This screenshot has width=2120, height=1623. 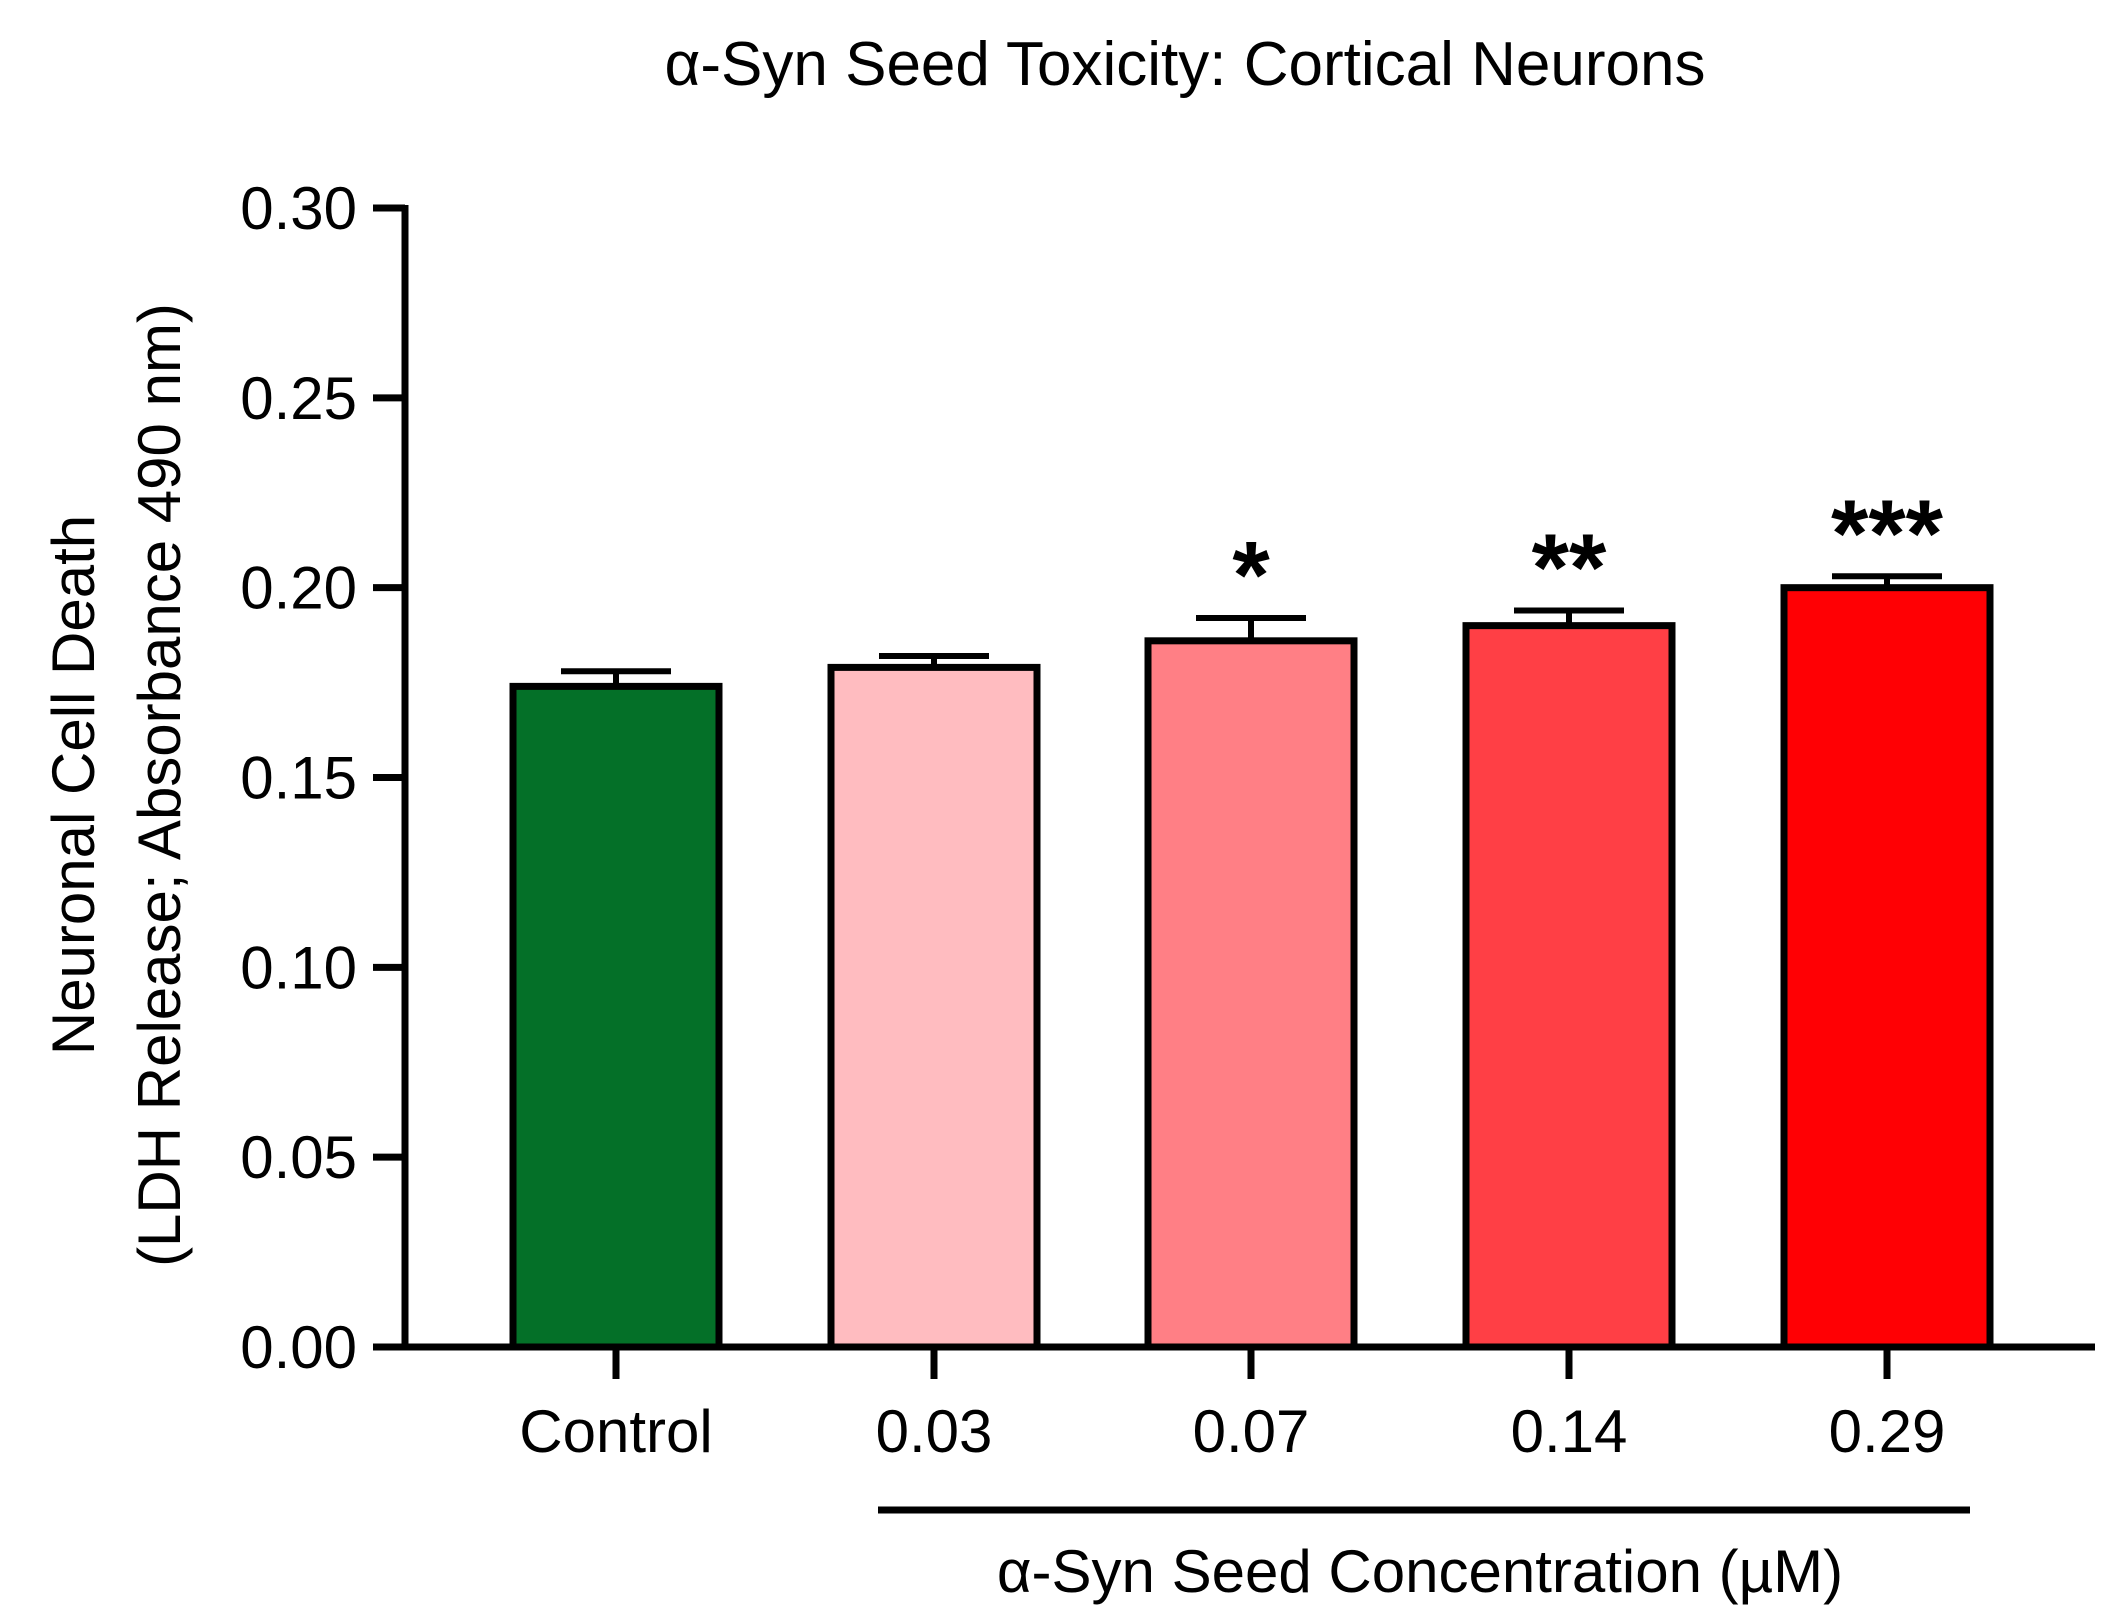 I want to click on x-axis-label: α-Syn Seed Concentration (µM), so click(x=1420, y=1571).